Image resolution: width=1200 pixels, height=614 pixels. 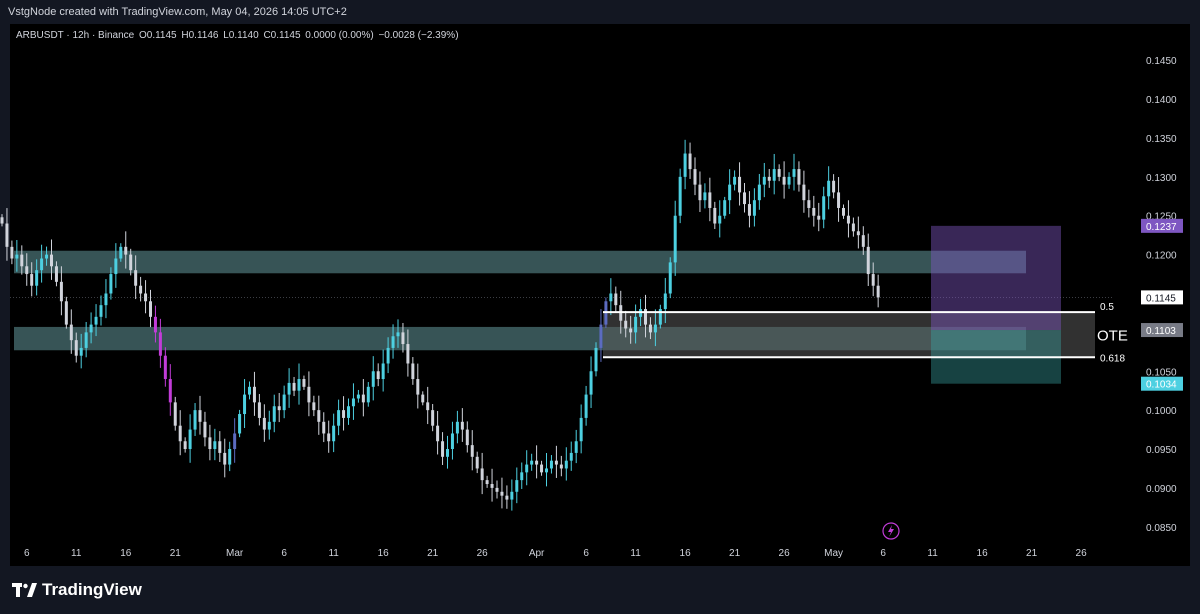 I want to click on y-tick-label: 0.0900, so click(x=1161, y=489).